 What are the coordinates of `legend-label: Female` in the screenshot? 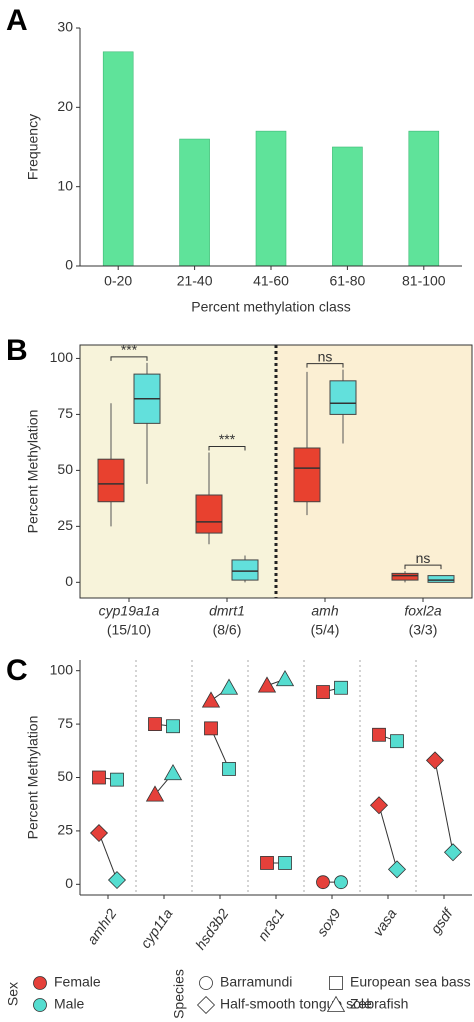 It's located at (77, 982).